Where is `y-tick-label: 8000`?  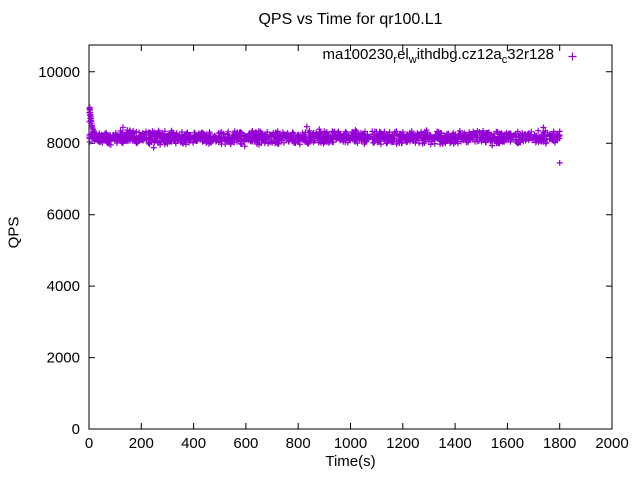 y-tick-label: 8000 is located at coordinates (63, 143).